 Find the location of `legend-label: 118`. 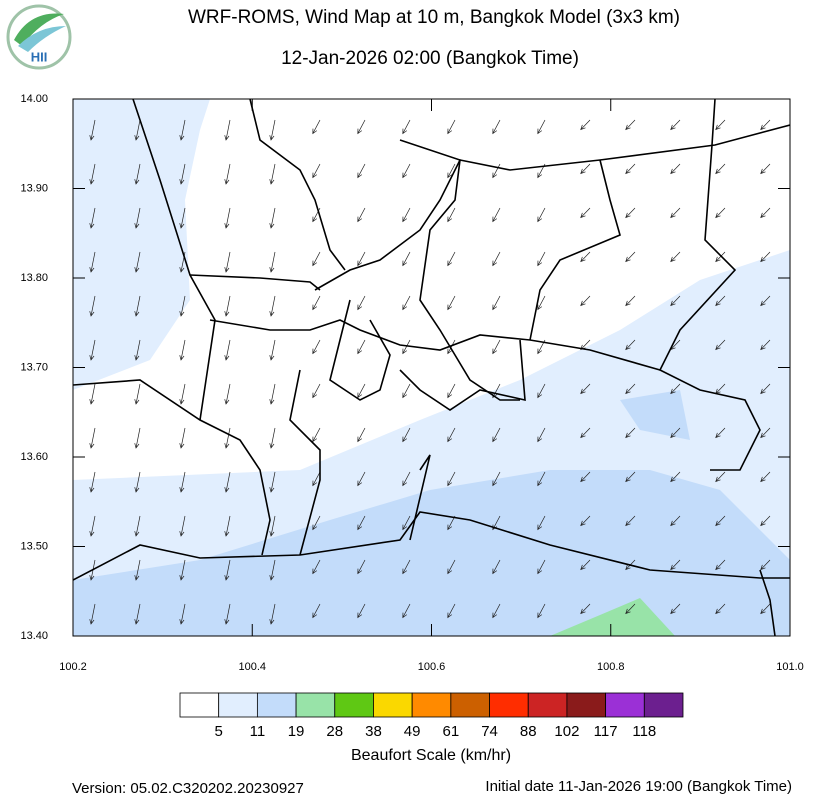

legend-label: 118 is located at coordinates (644, 731).